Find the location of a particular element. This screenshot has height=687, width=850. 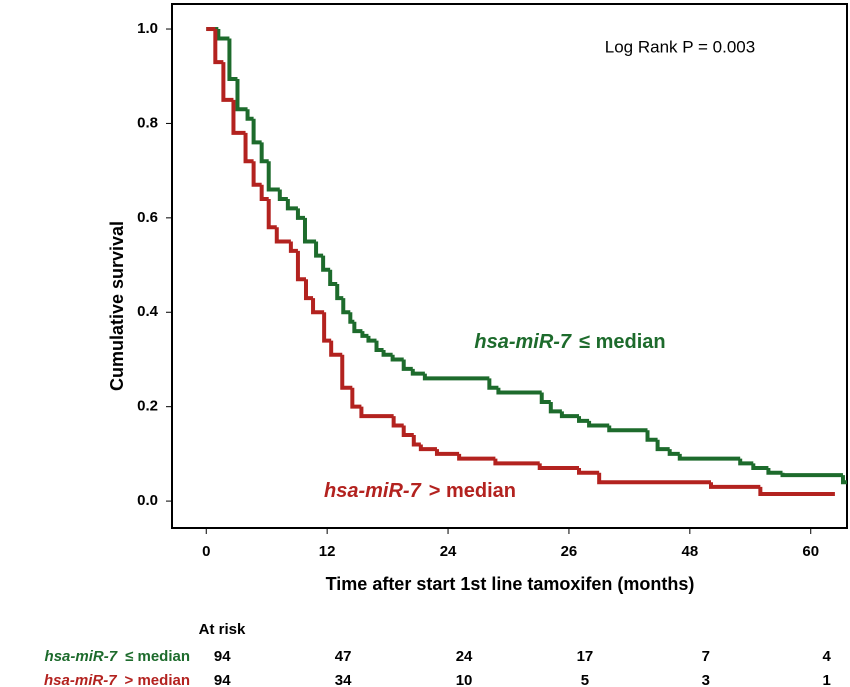

y-tick-label: 0.0 is located at coordinates (147, 500).